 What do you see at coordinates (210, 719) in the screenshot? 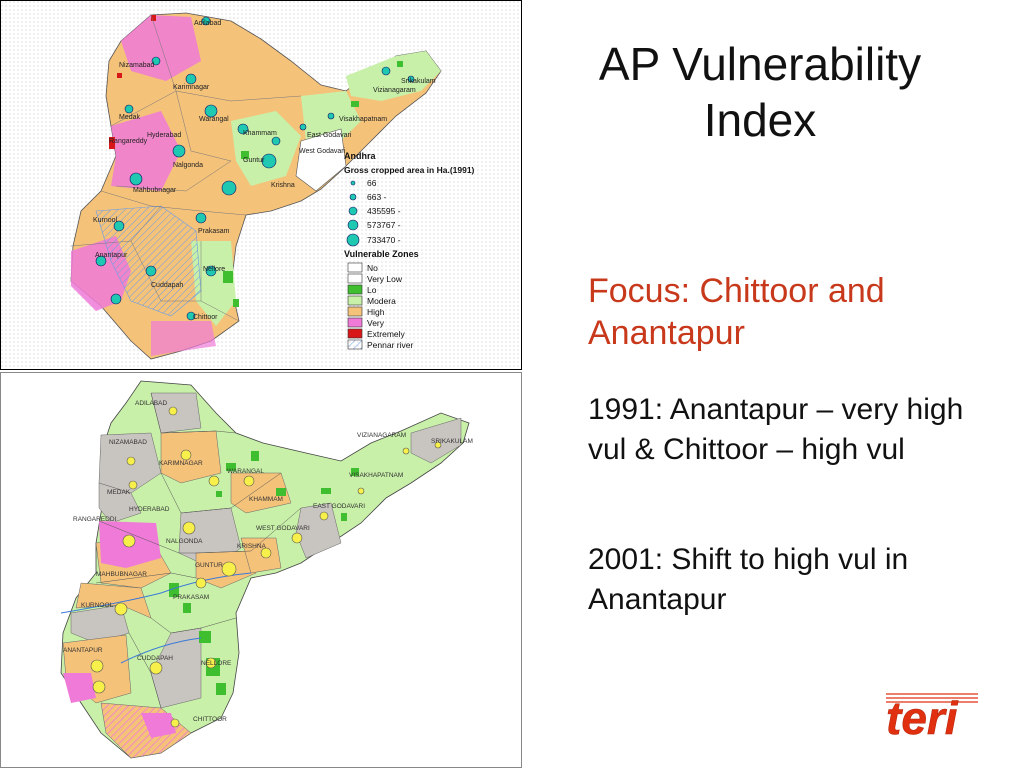
I see `map2-district-label: CHITTOOR` at bounding box center [210, 719].